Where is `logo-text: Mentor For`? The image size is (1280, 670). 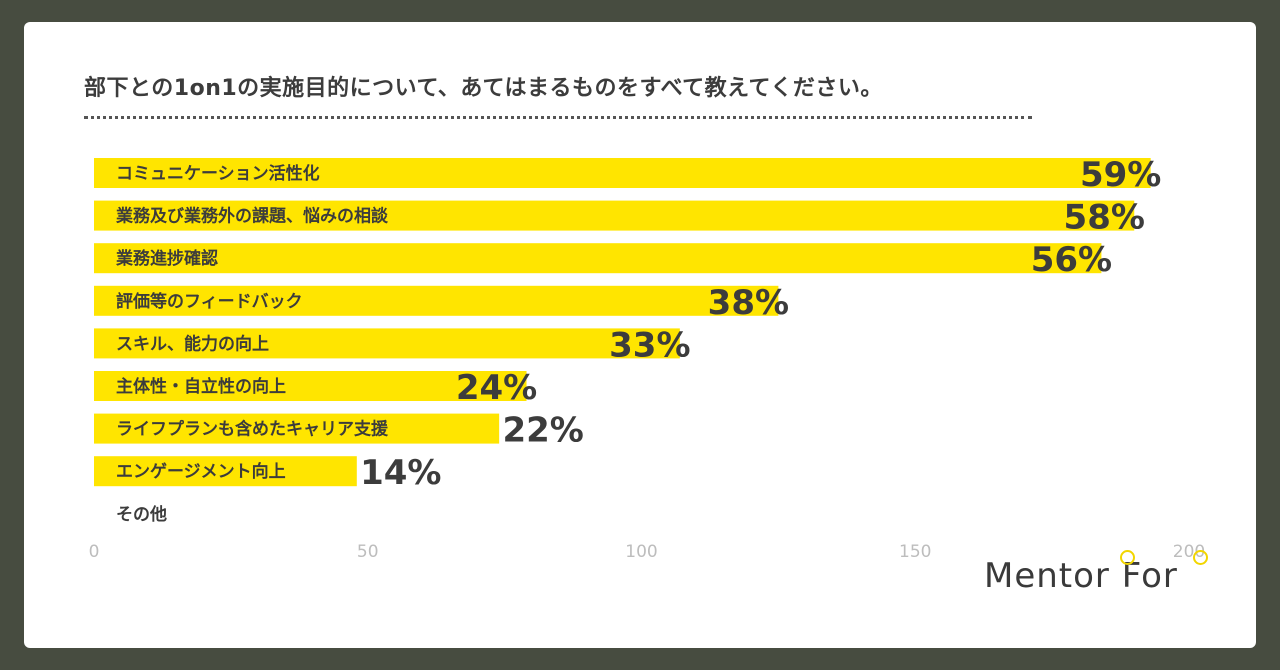 logo-text: Mentor For is located at coordinates (1081, 576).